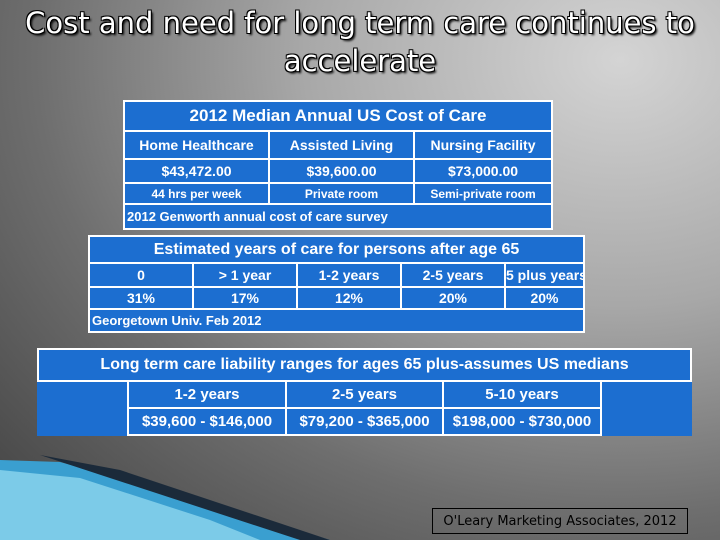 This screenshot has height=540, width=720. Describe the element at coordinates (341, 145) in the screenshot. I see `table-cell: Assisted Living` at that location.